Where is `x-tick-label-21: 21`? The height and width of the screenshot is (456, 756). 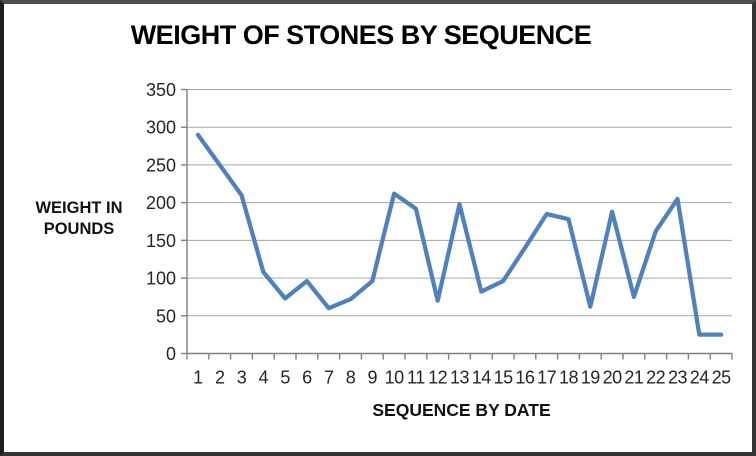 x-tick-label-21: 21 is located at coordinates (634, 378).